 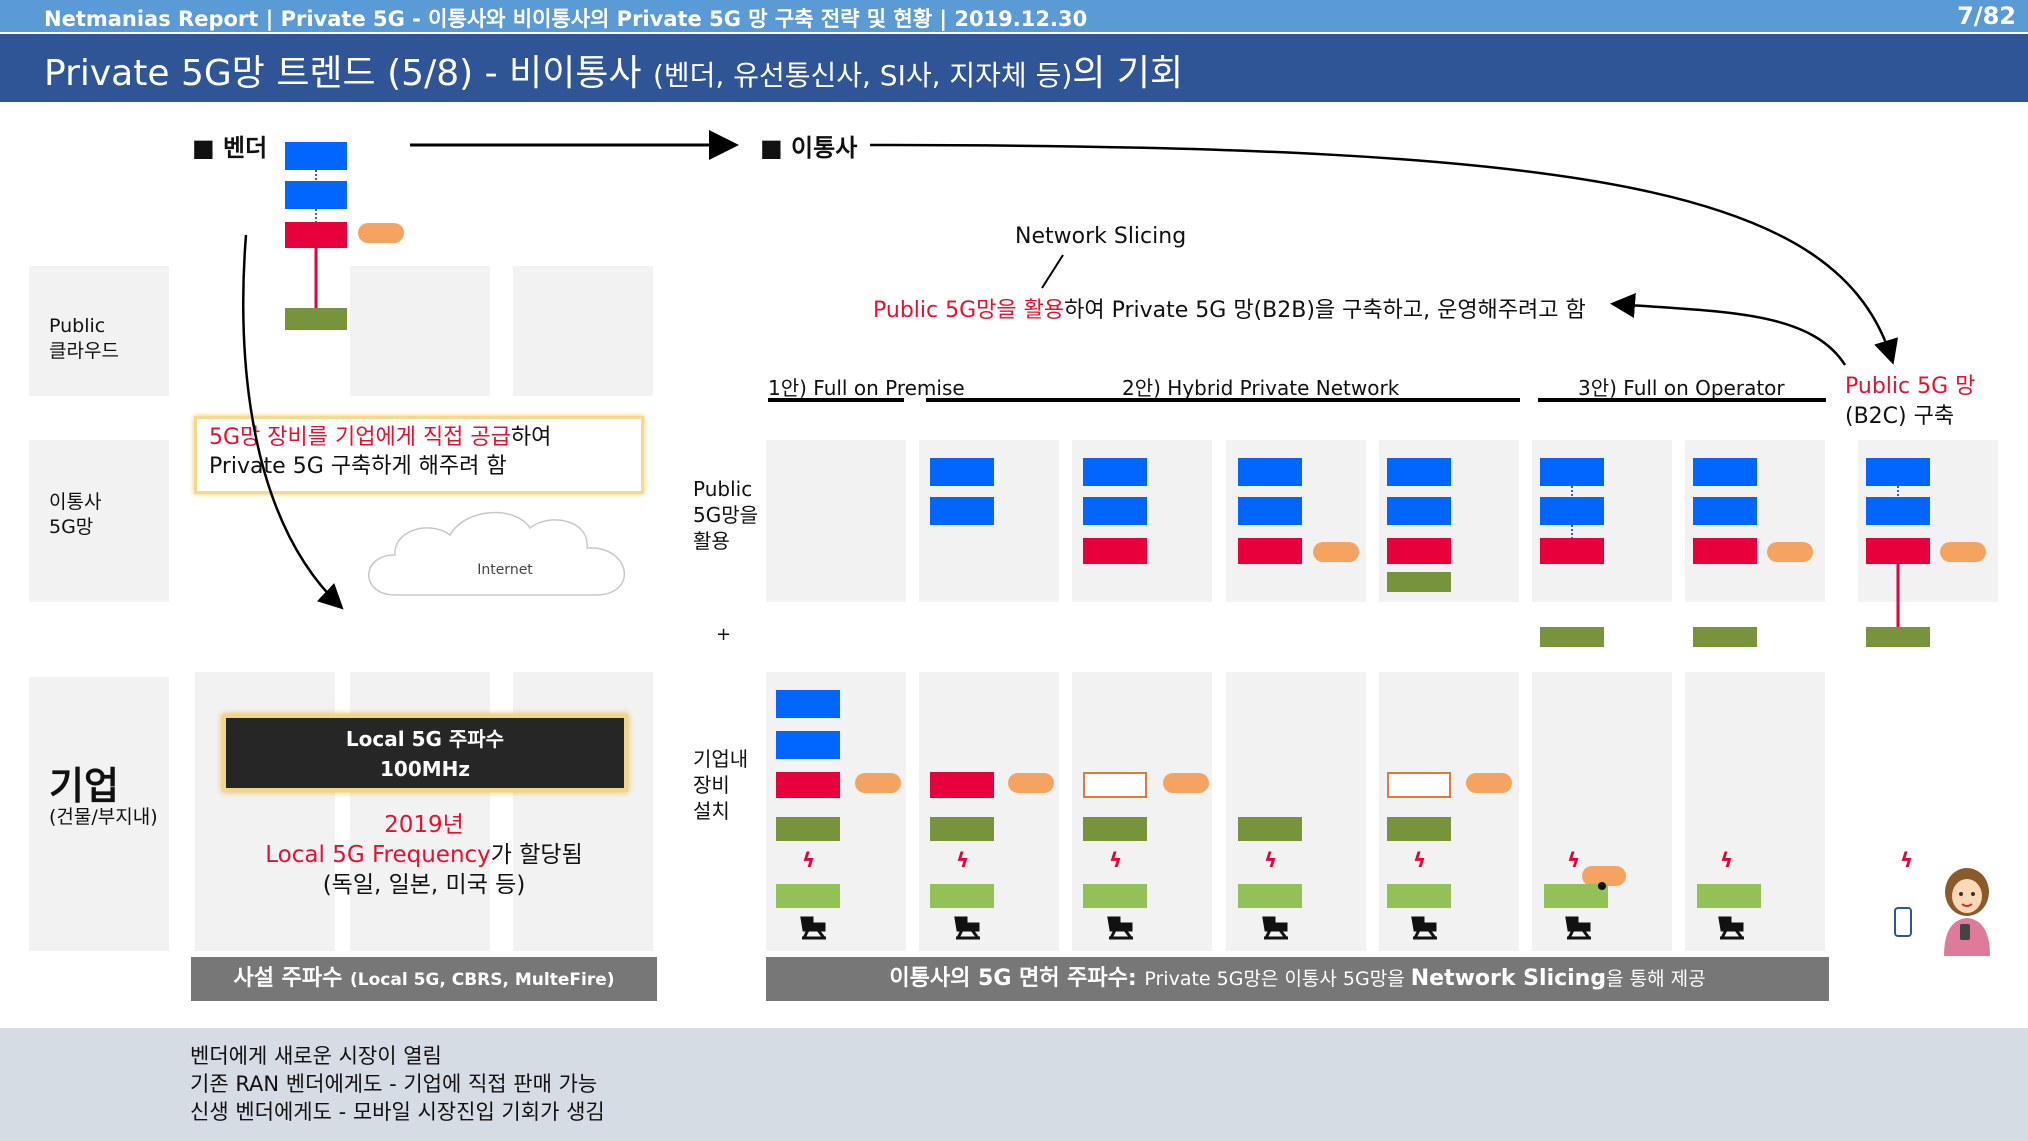 I want to click on smartphone-icon, so click(x=1903, y=922).